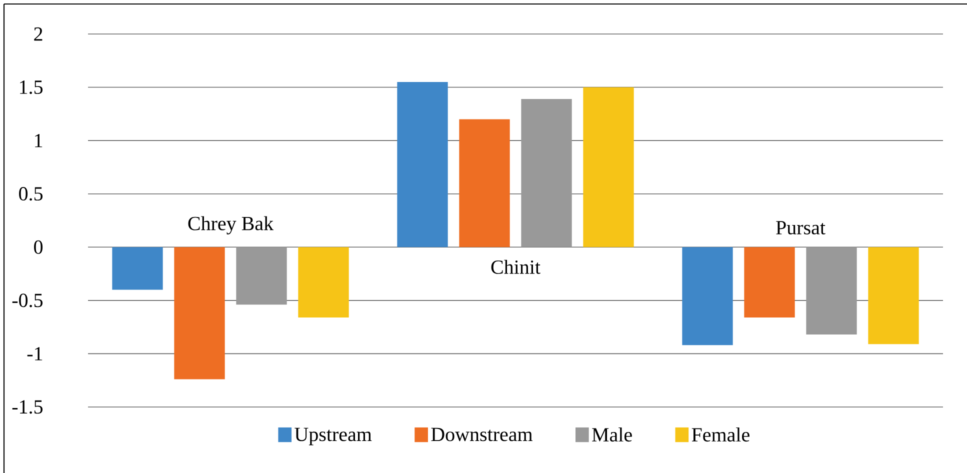 This screenshot has height=473, width=967. What do you see at coordinates (482, 435) in the screenshot?
I see `legend-label: Downstream` at bounding box center [482, 435].